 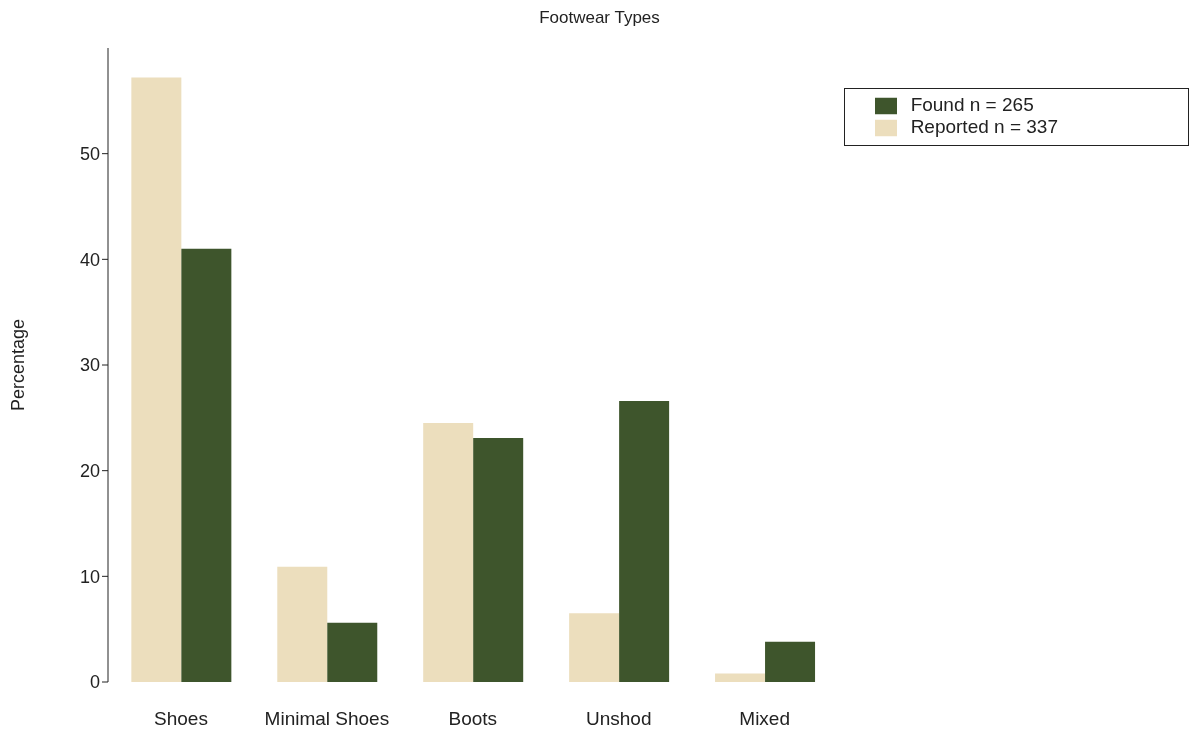 I want to click on y-tick-label: 30, so click(x=89, y=365).